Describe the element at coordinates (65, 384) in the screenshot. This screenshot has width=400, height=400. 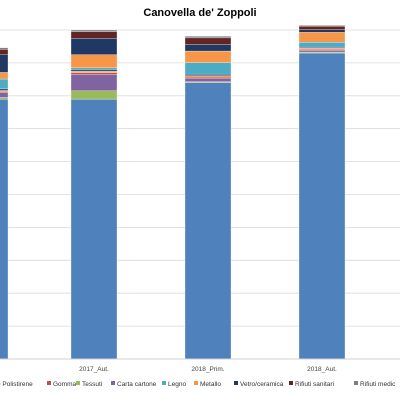
I see `legend-label: Gomma` at that location.